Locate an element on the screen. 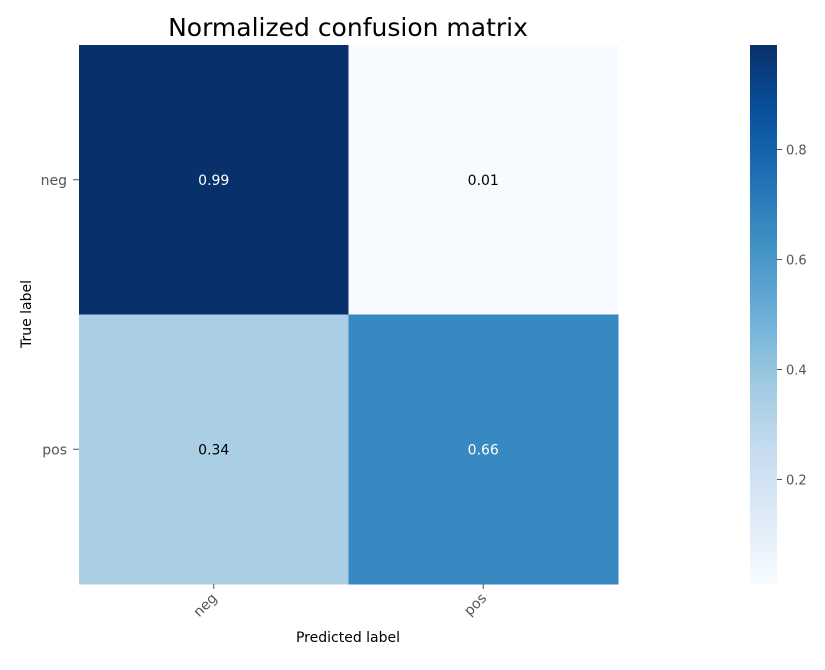 The width and height of the screenshot is (825, 670). colorbar: 0.2 0.4 0.6 0.8 is located at coordinates (778, 314).